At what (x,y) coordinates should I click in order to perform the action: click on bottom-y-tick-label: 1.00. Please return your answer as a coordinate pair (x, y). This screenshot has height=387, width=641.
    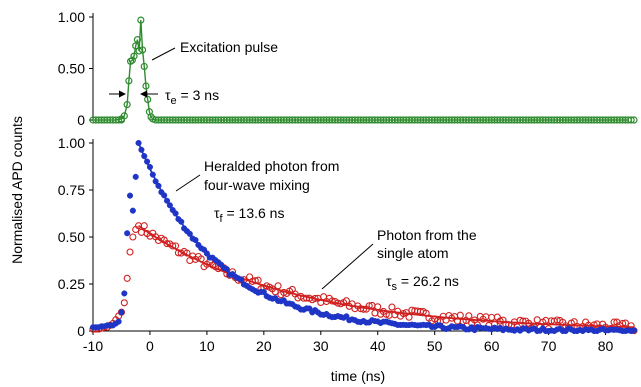
    Looking at the image, I should click on (71, 143).